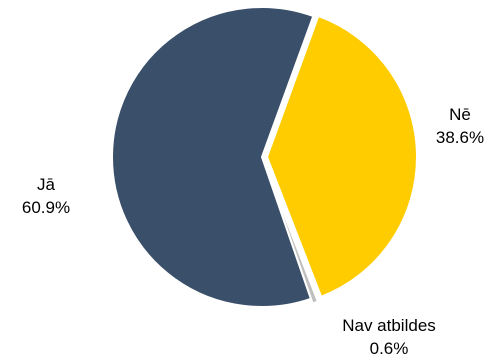 The width and height of the screenshot is (491, 360). I want to click on label-yes-value: 60.9%, so click(46, 207).